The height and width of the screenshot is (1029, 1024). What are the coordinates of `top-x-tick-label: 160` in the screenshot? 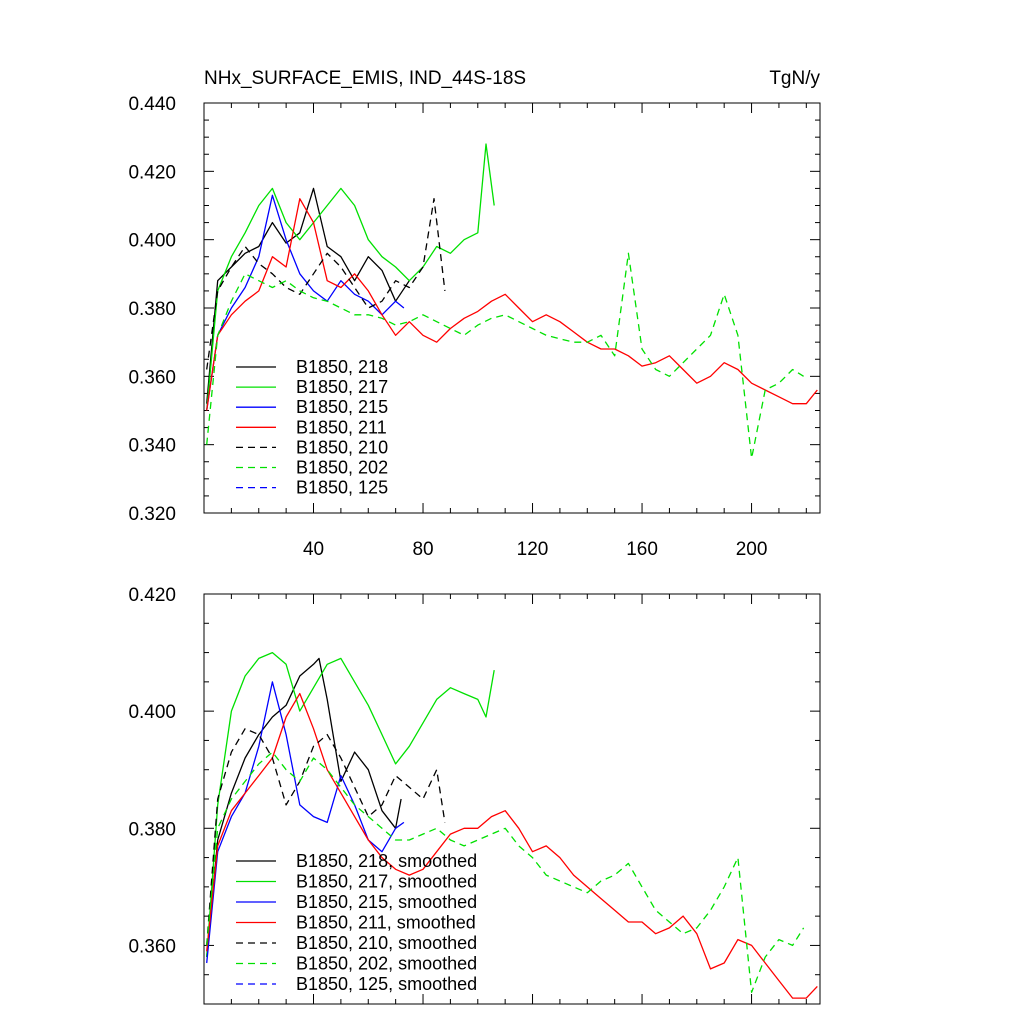 It's located at (642, 549).